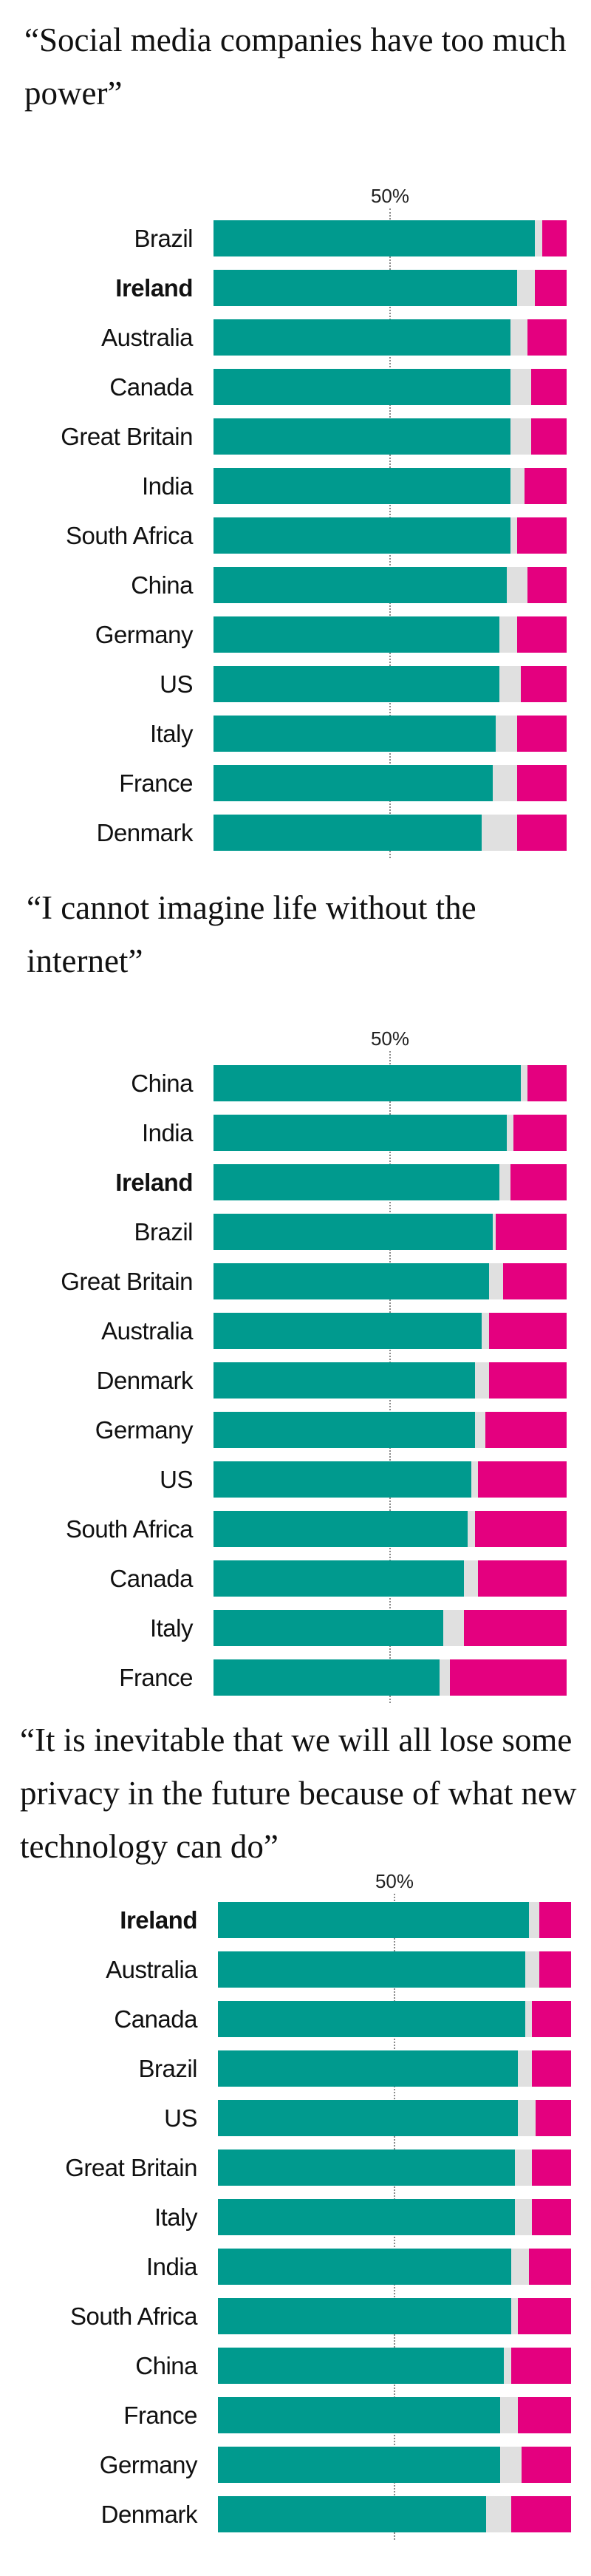 The height and width of the screenshot is (2576, 591). Describe the element at coordinates (154, 1182) in the screenshot. I see `category-label: Ireland` at that location.